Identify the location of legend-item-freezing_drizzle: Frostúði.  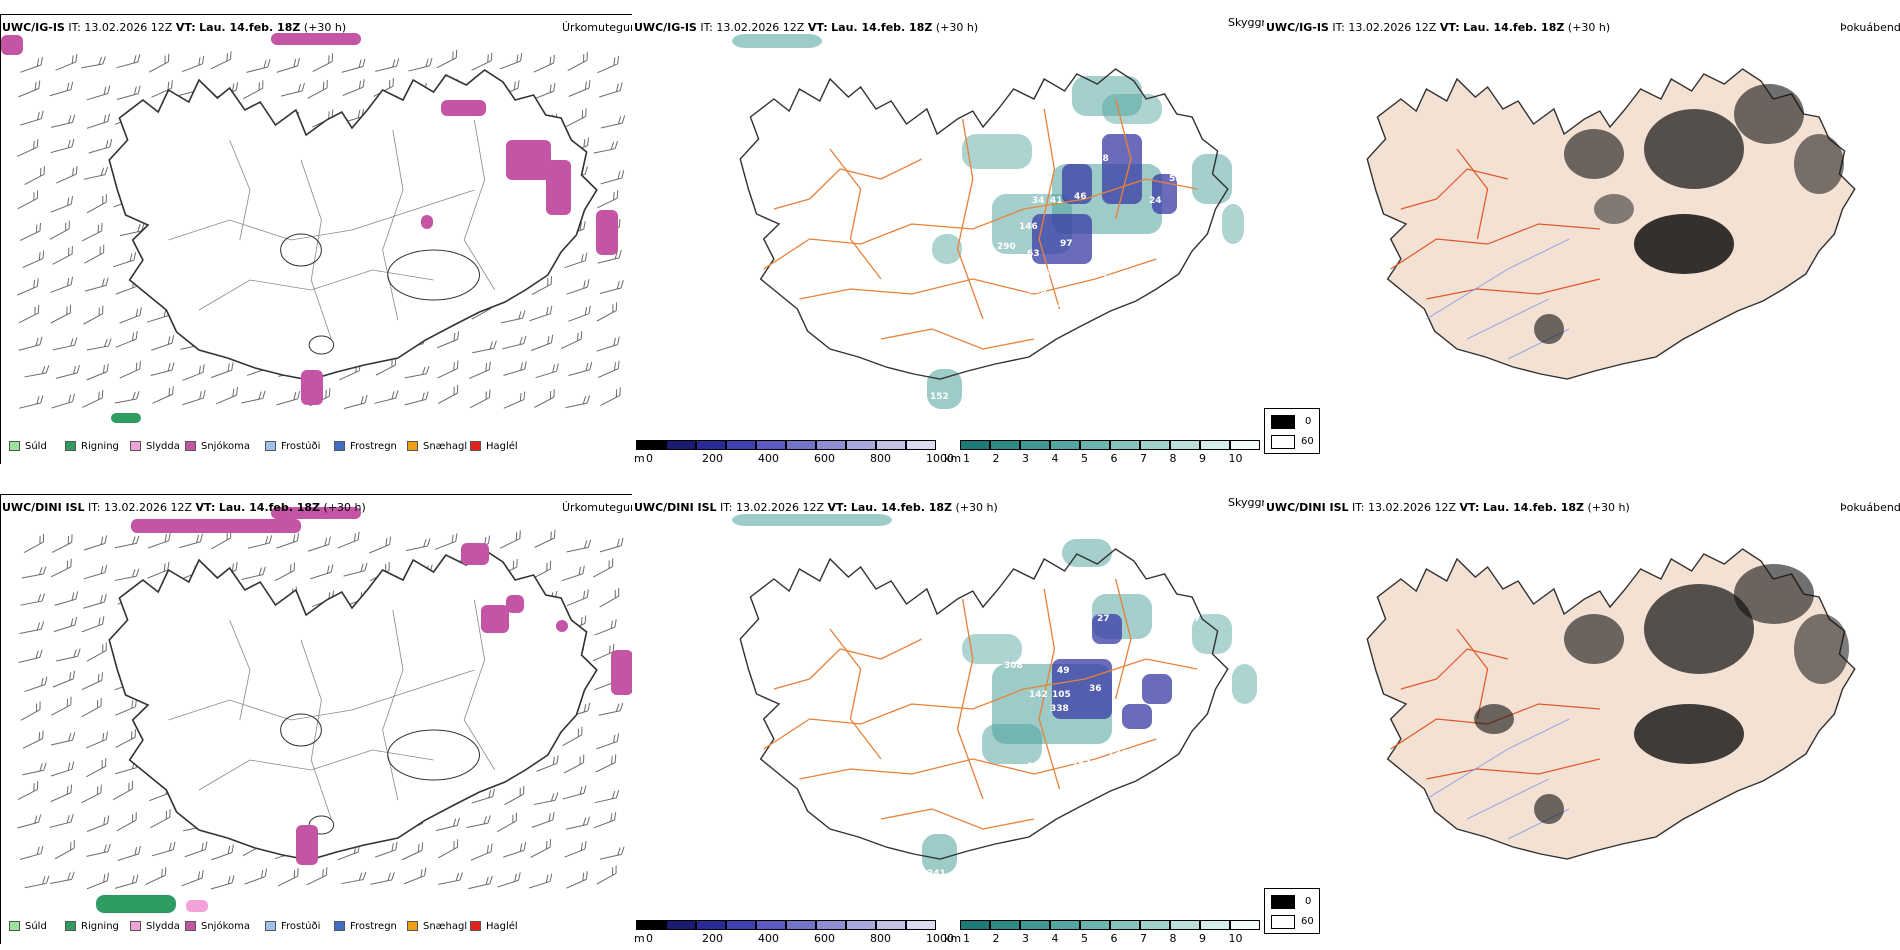
(292, 926).